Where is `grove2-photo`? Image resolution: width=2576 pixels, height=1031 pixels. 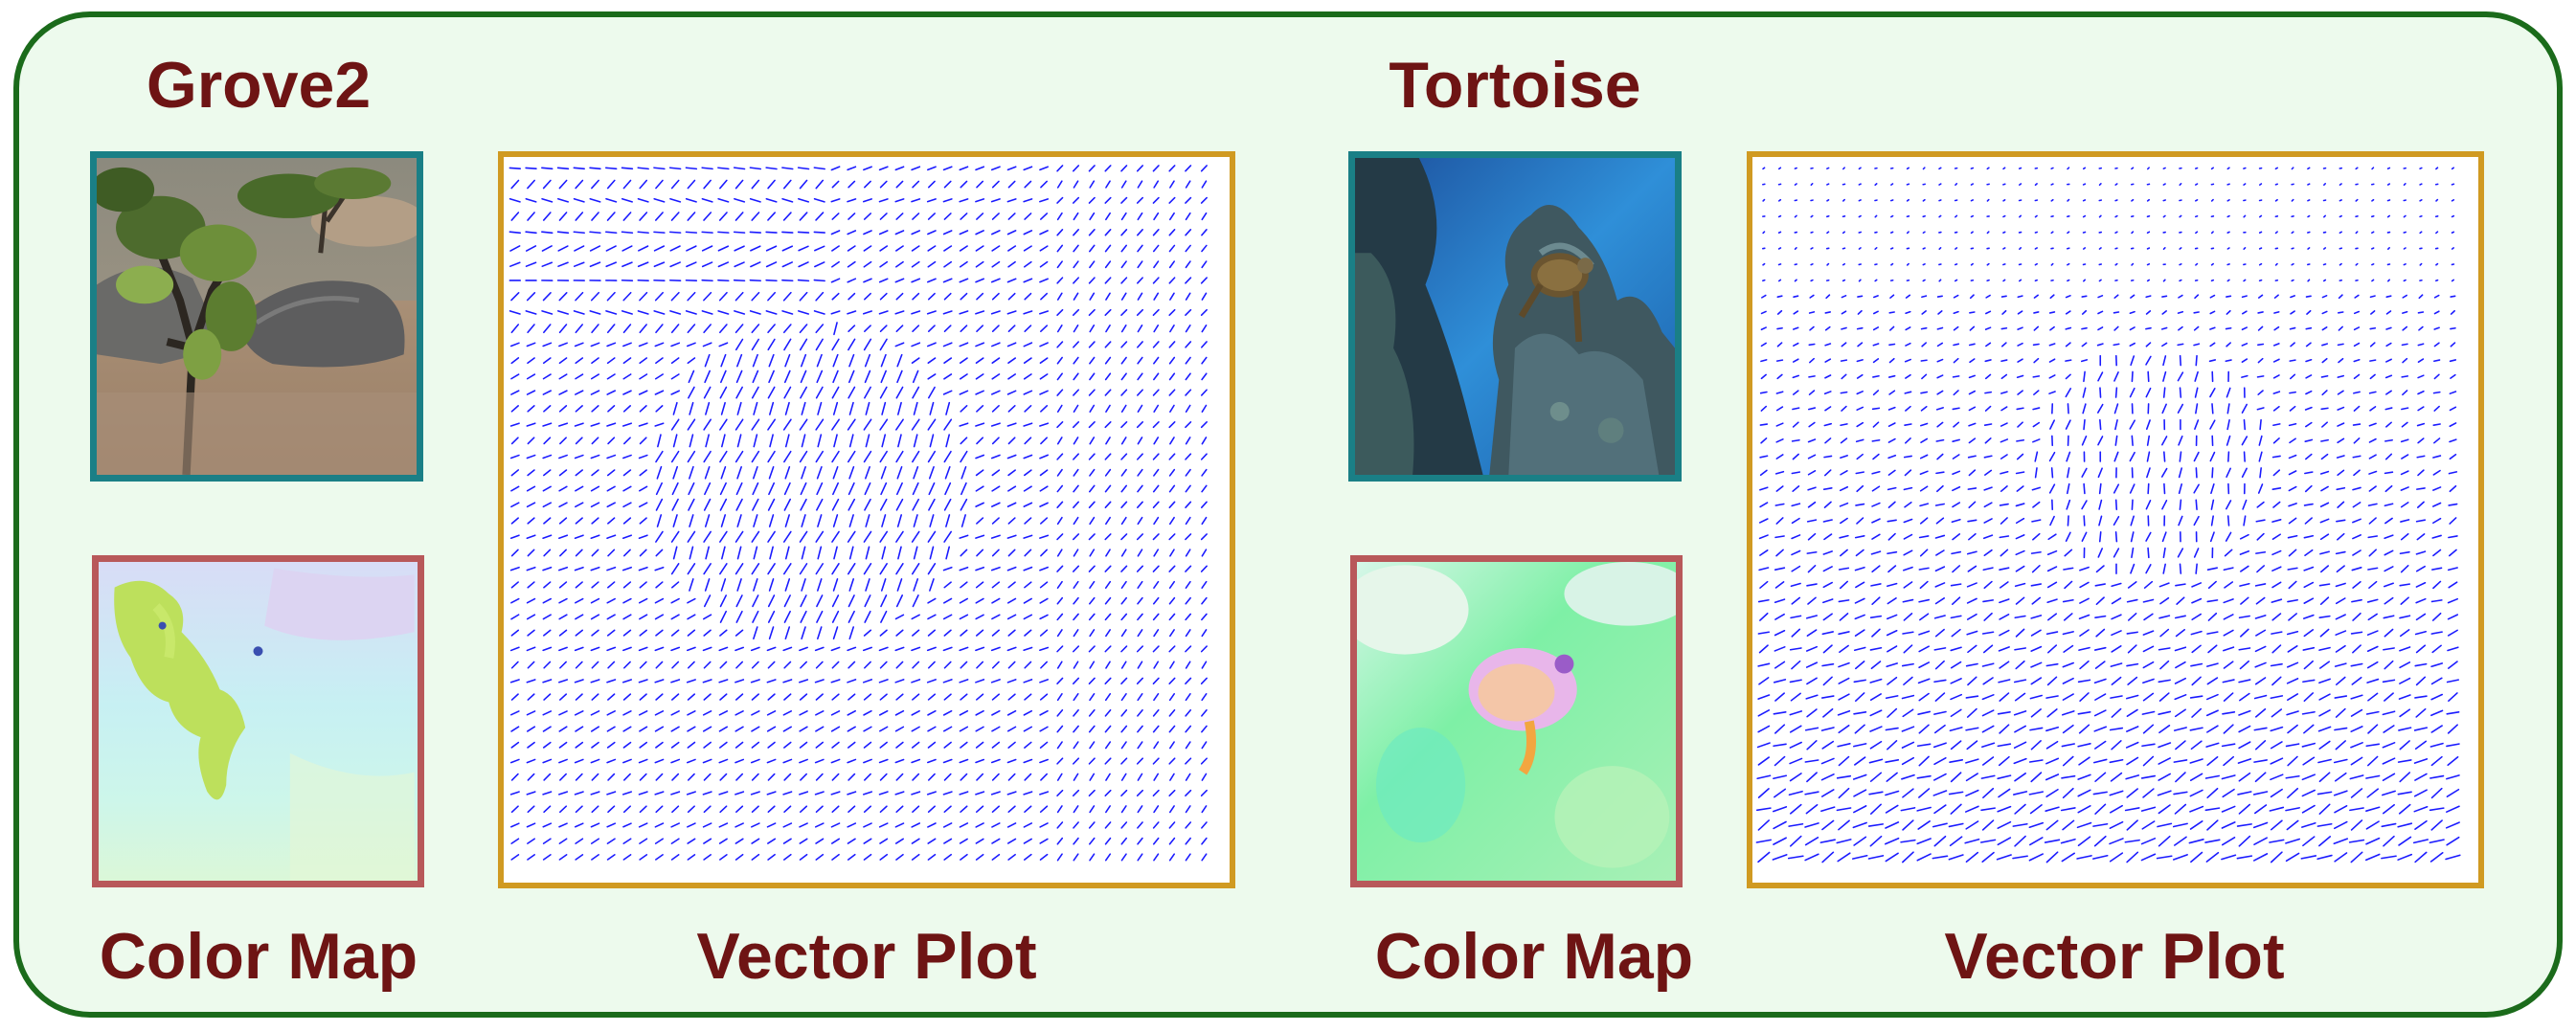 grove2-photo is located at coordinates (256, 316).